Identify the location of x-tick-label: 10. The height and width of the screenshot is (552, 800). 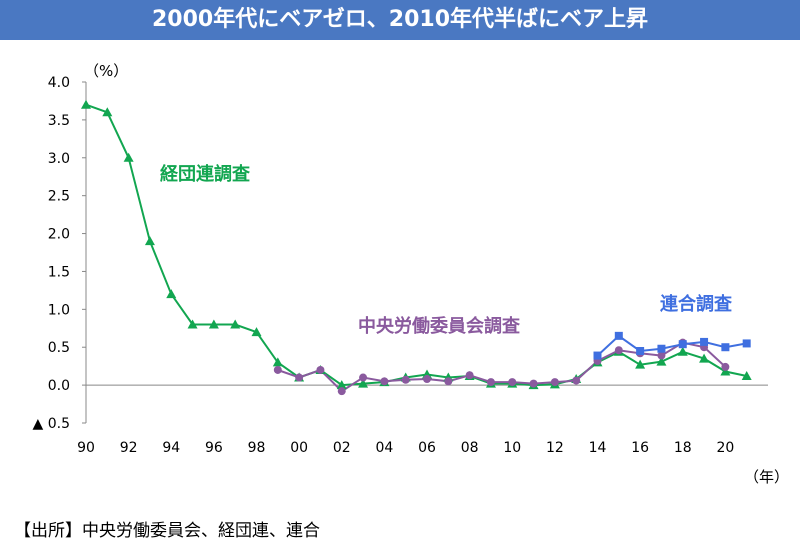
(512, 448).